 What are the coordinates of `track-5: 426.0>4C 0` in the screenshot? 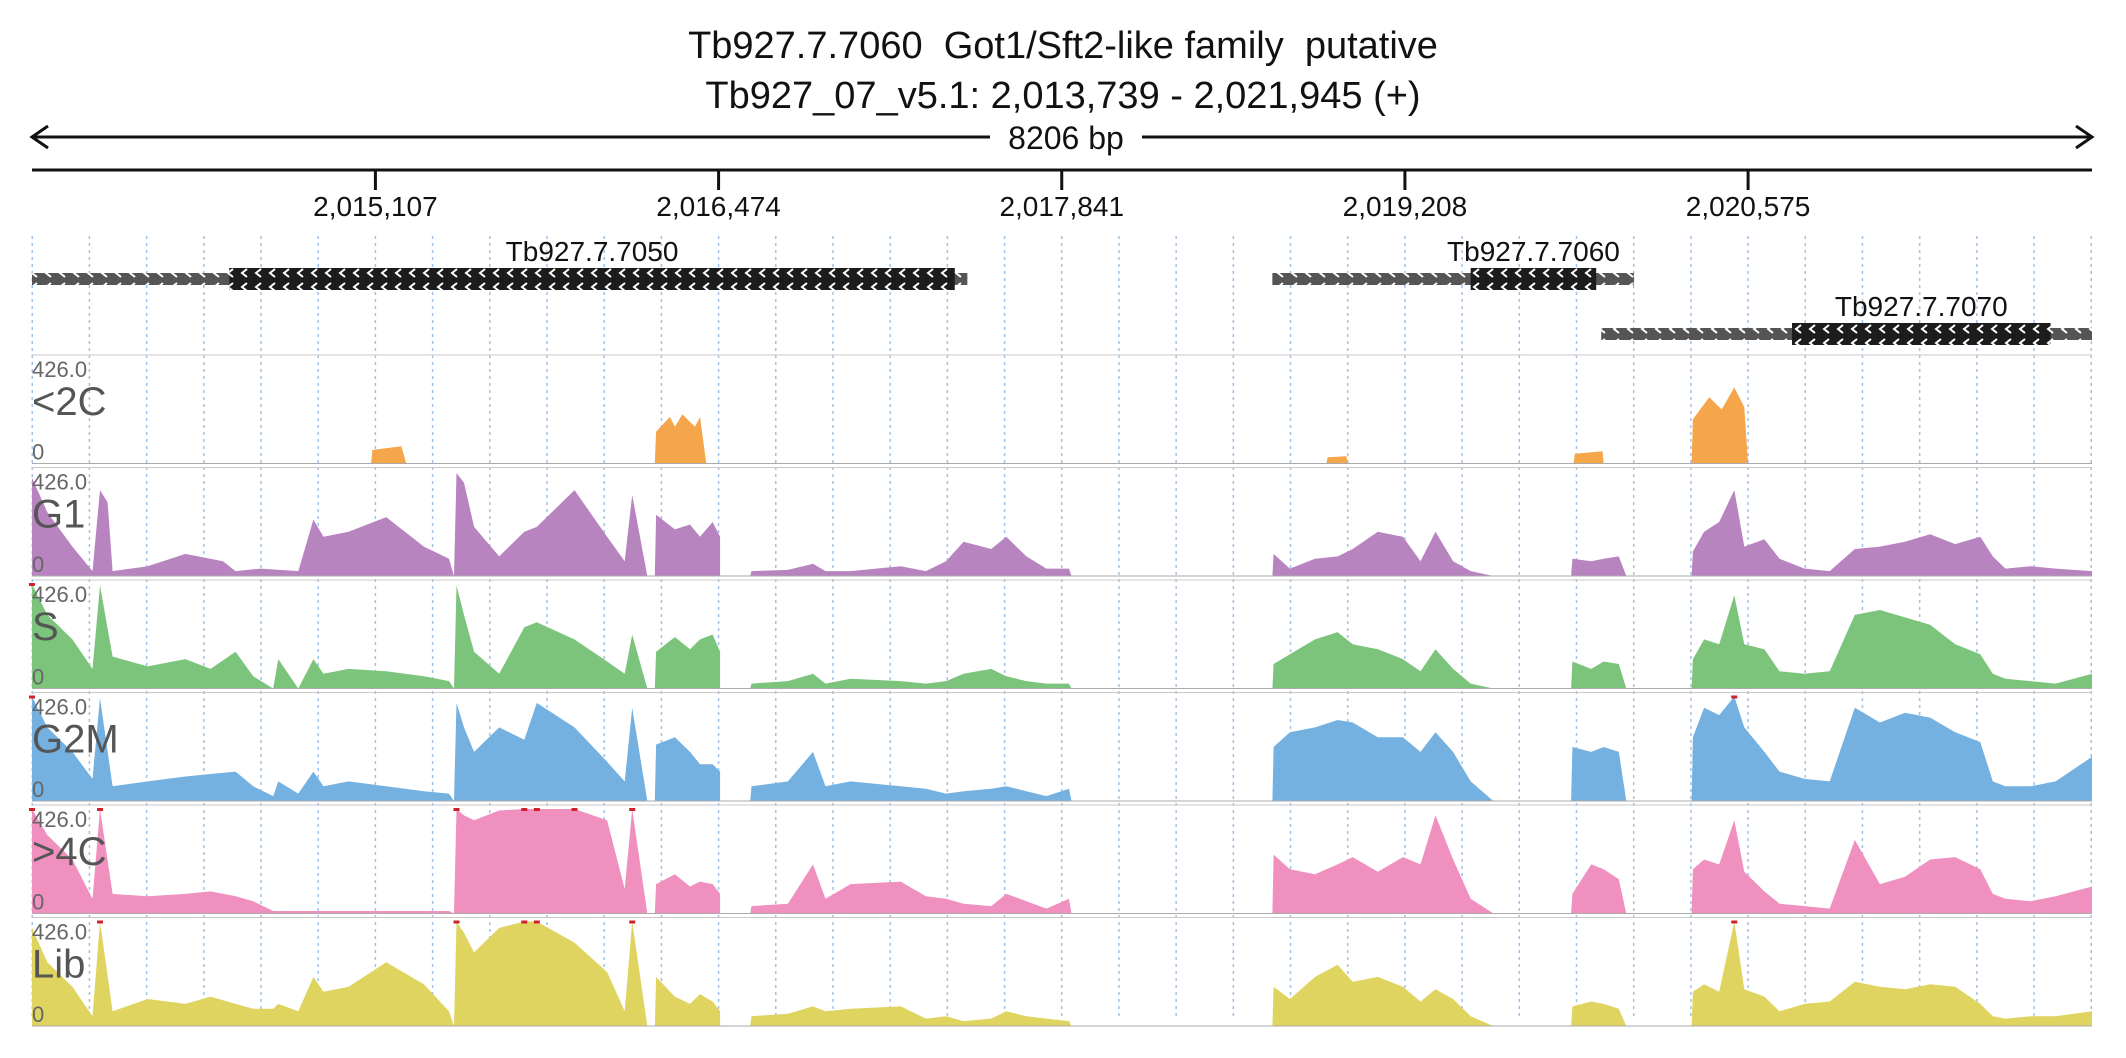 It's located at (1060, 859).